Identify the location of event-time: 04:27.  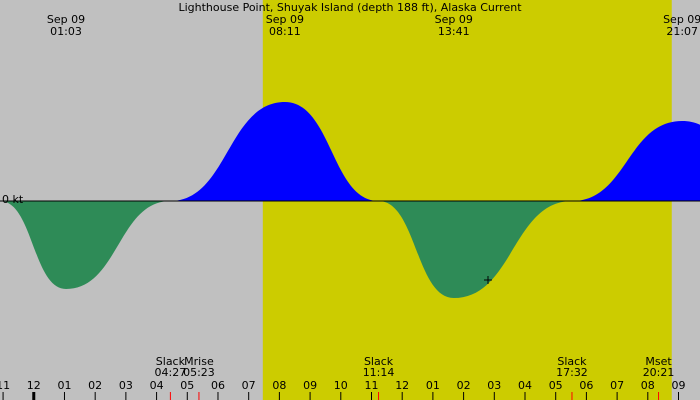
(171, 372).